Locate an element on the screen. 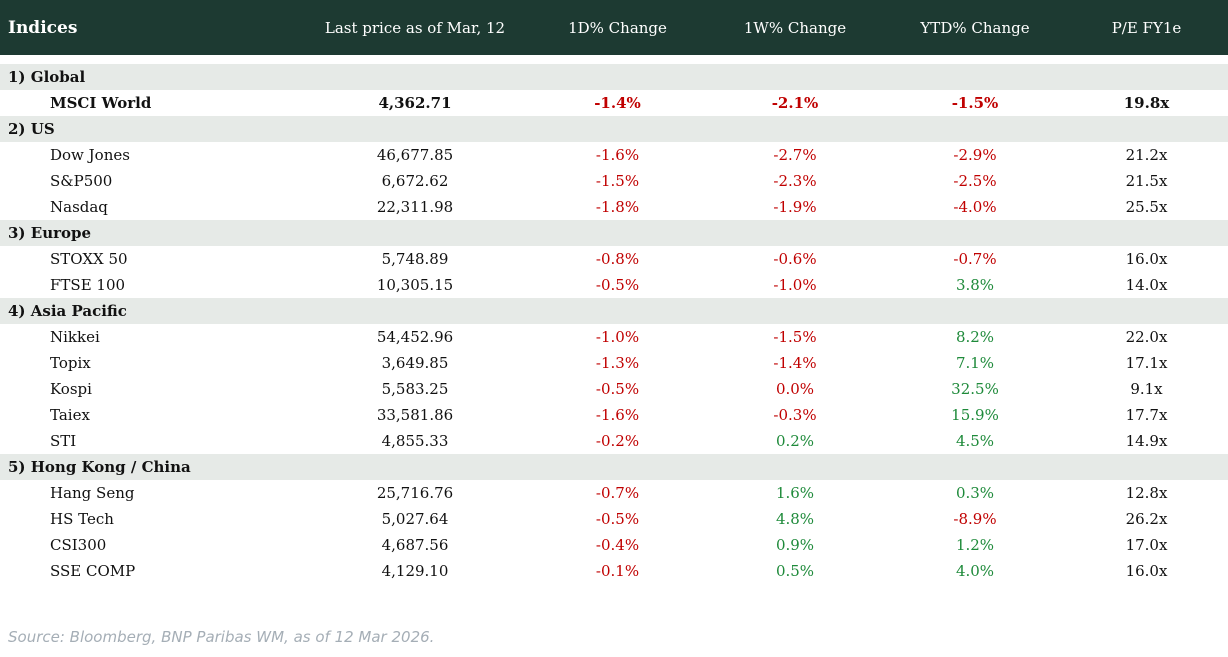 This screenshot has height=657, width=1228. last-price-cell: 3,649.85 is located at coordinates (415, 363).